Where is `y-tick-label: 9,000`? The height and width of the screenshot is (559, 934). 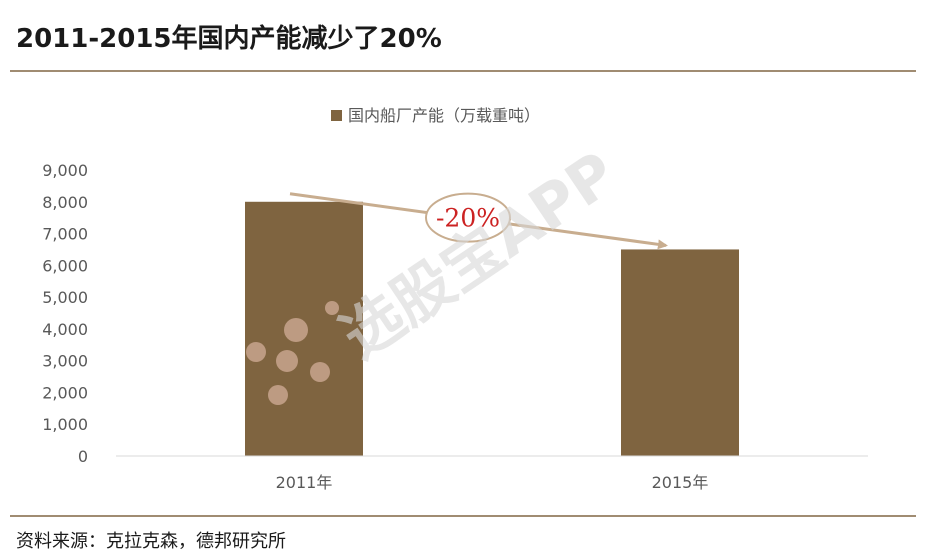
y-tick-label: 9,000 is located at coordinates (65, 170).